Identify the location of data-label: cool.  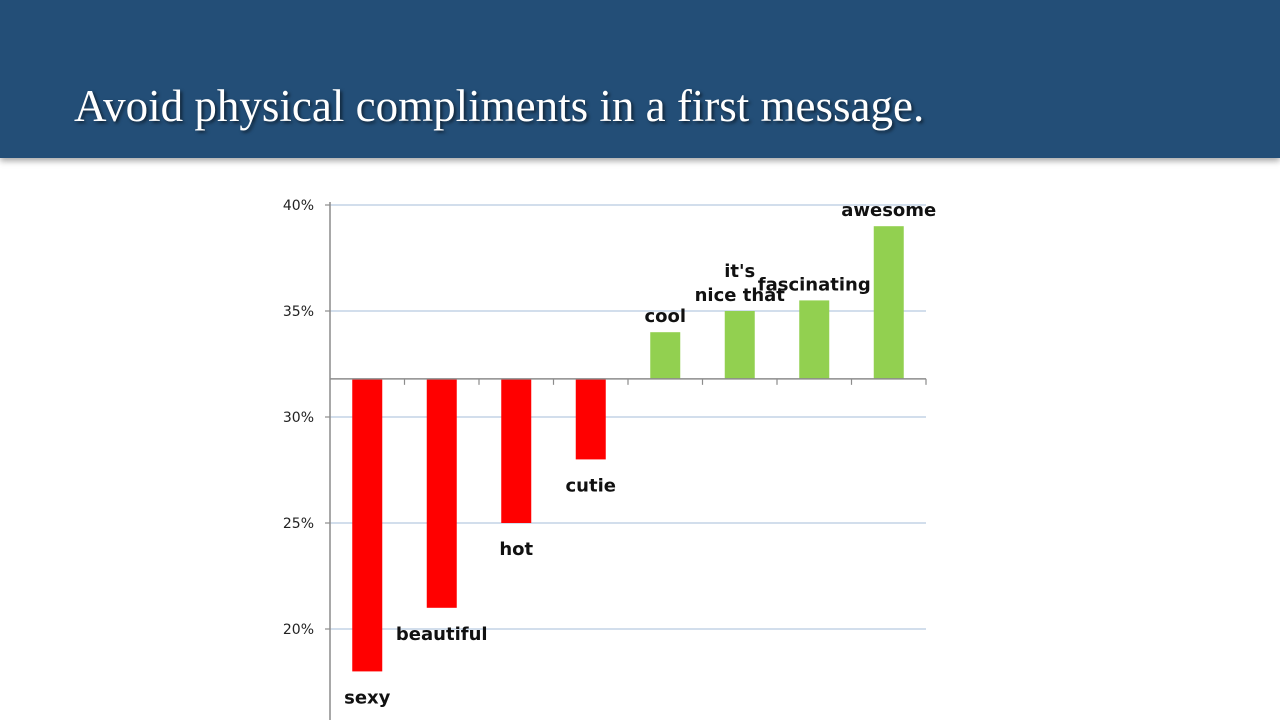
(665, 316).